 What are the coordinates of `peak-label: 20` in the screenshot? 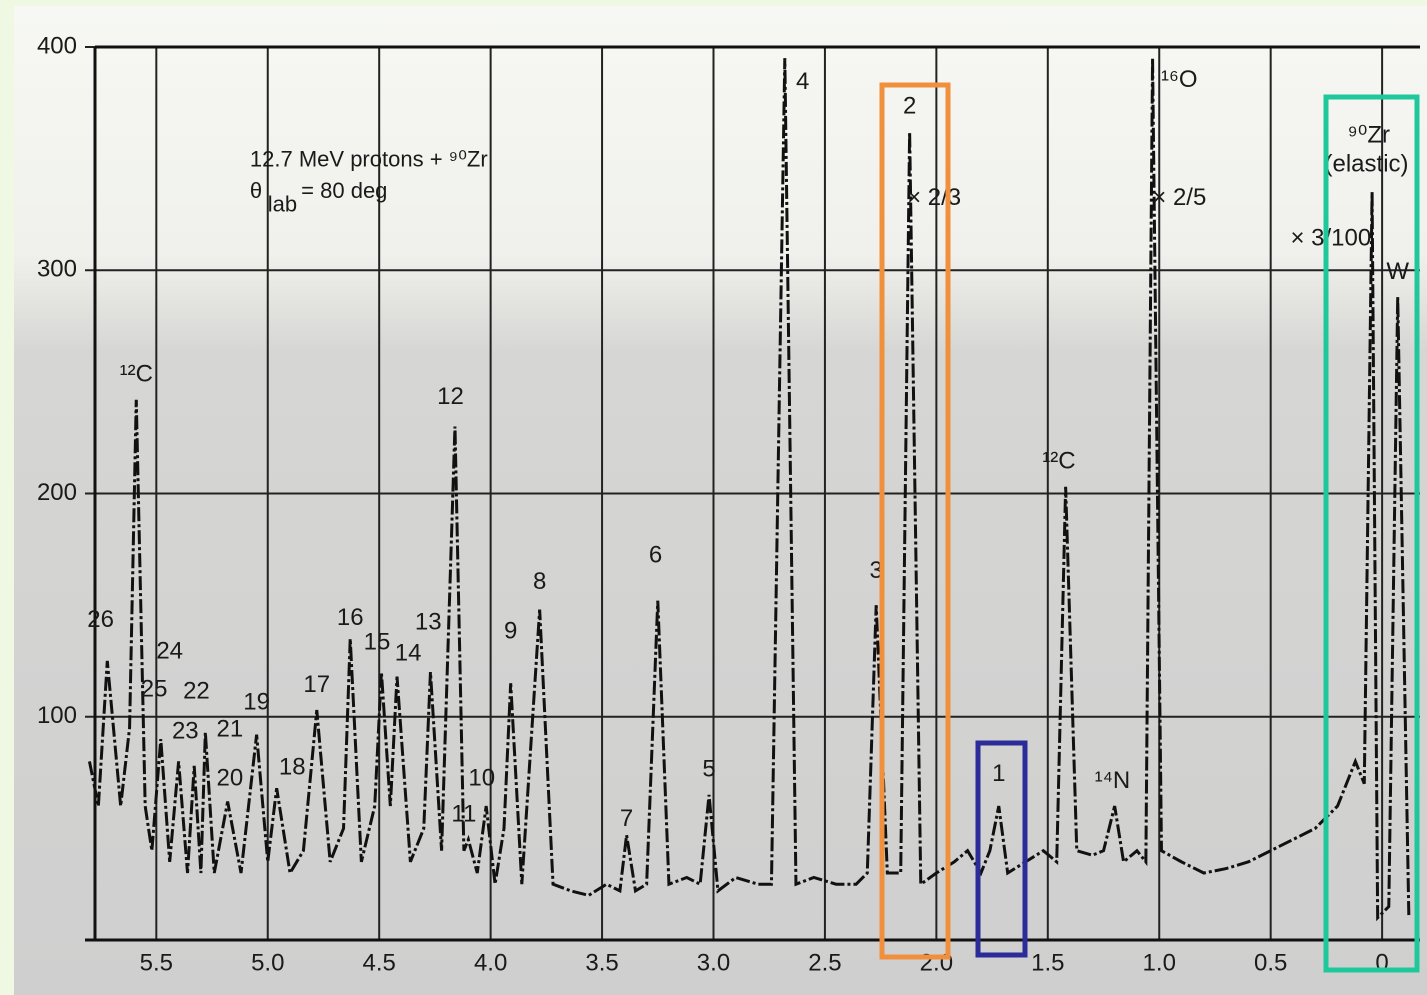 It's located at (230, 778).